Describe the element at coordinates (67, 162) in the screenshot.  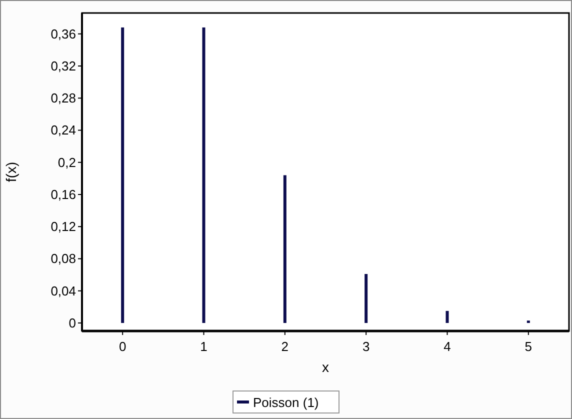
I see `y-tick-label: 0,2` at that location.